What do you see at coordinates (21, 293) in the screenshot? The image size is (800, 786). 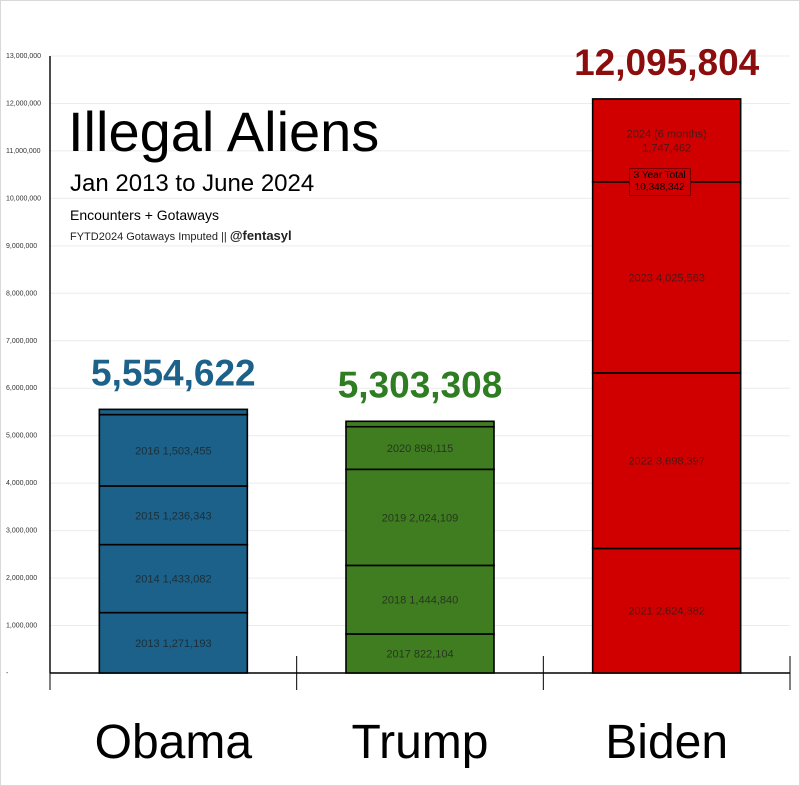 I see `y-tick-label: 8,000,000` at bounding box center [21, 293].